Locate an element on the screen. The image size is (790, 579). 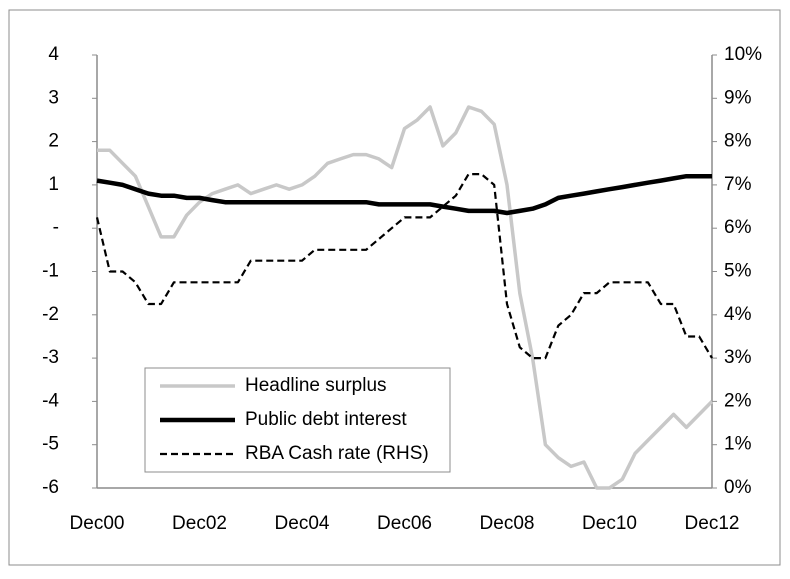
x-tick-label: Dec04 is located at coordinates (302, 523).